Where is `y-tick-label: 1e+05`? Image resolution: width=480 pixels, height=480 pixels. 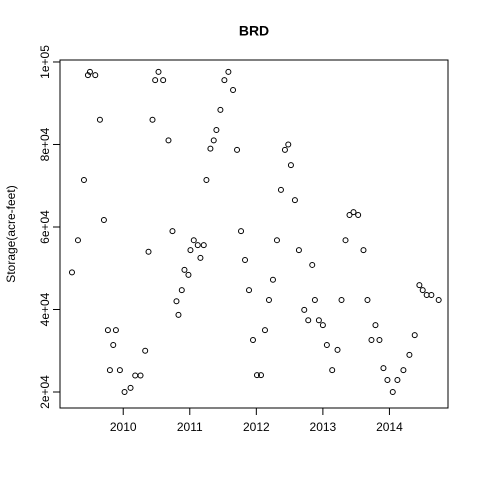
y-tick-label: 1e+05 is located at coordinates (45, 62).